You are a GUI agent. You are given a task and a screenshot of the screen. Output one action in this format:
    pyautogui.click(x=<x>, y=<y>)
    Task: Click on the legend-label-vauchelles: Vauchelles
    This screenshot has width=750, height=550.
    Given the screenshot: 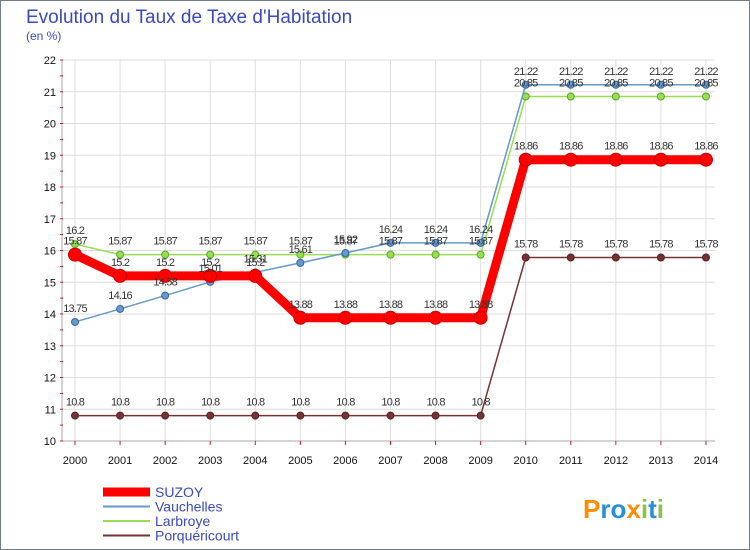 What is the action you would take?
    pyautogui.click(x=188, y=507)
    